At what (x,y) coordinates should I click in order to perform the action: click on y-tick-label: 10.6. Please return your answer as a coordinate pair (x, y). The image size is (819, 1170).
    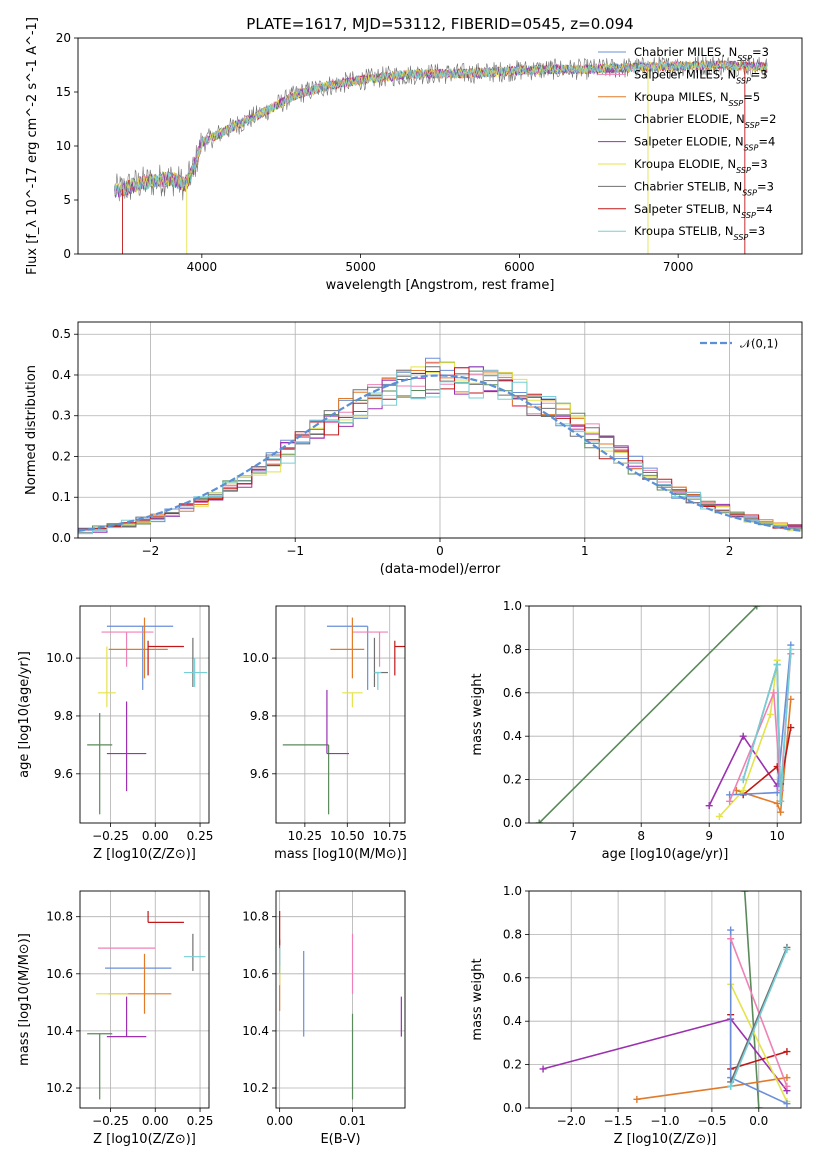
    Looking at the image, I should click on (255, 974).